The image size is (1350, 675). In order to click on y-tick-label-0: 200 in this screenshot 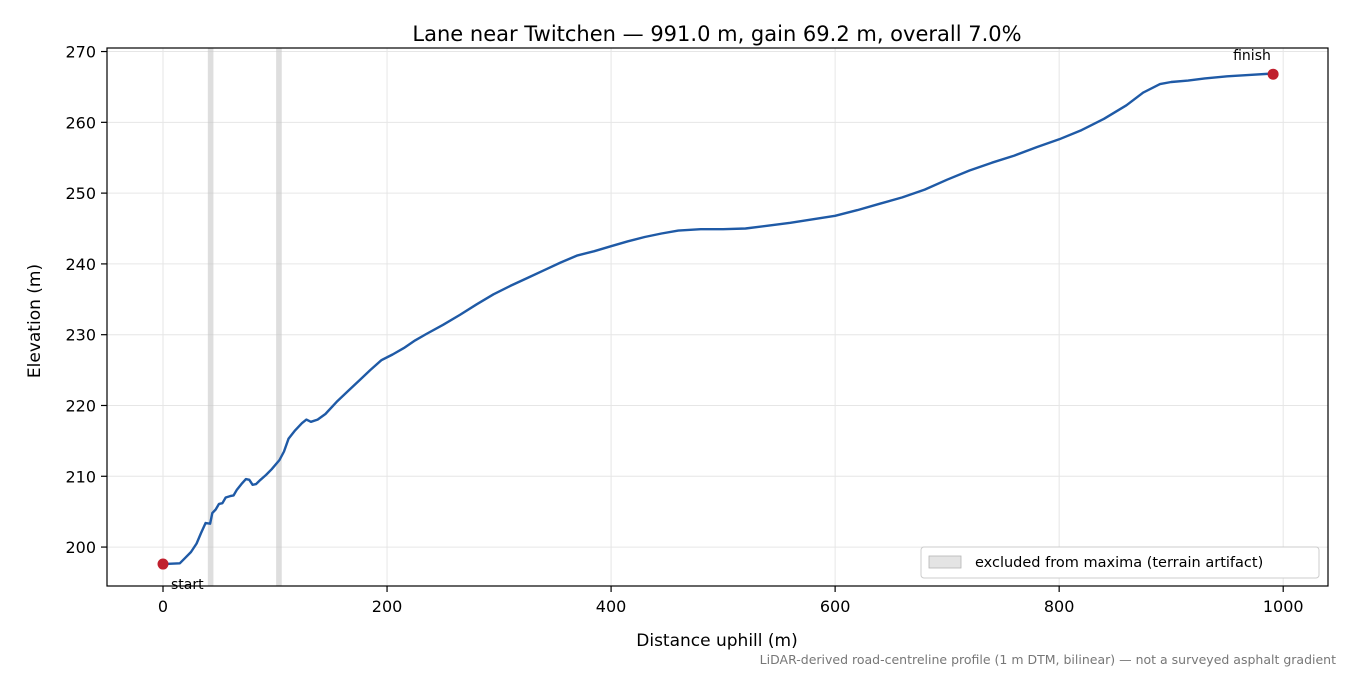, I will do `click(80, 547)`.